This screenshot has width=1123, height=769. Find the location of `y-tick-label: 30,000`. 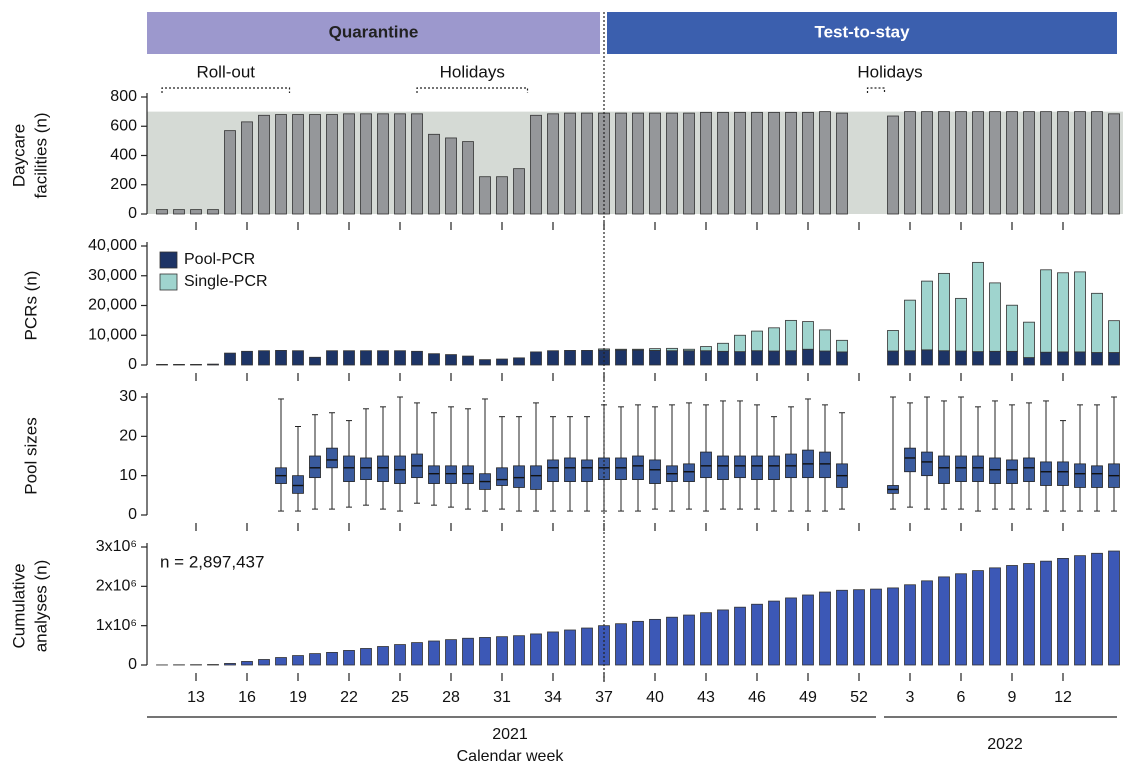

y-tick-label: 30,000 is located at coordinates (112, 275).